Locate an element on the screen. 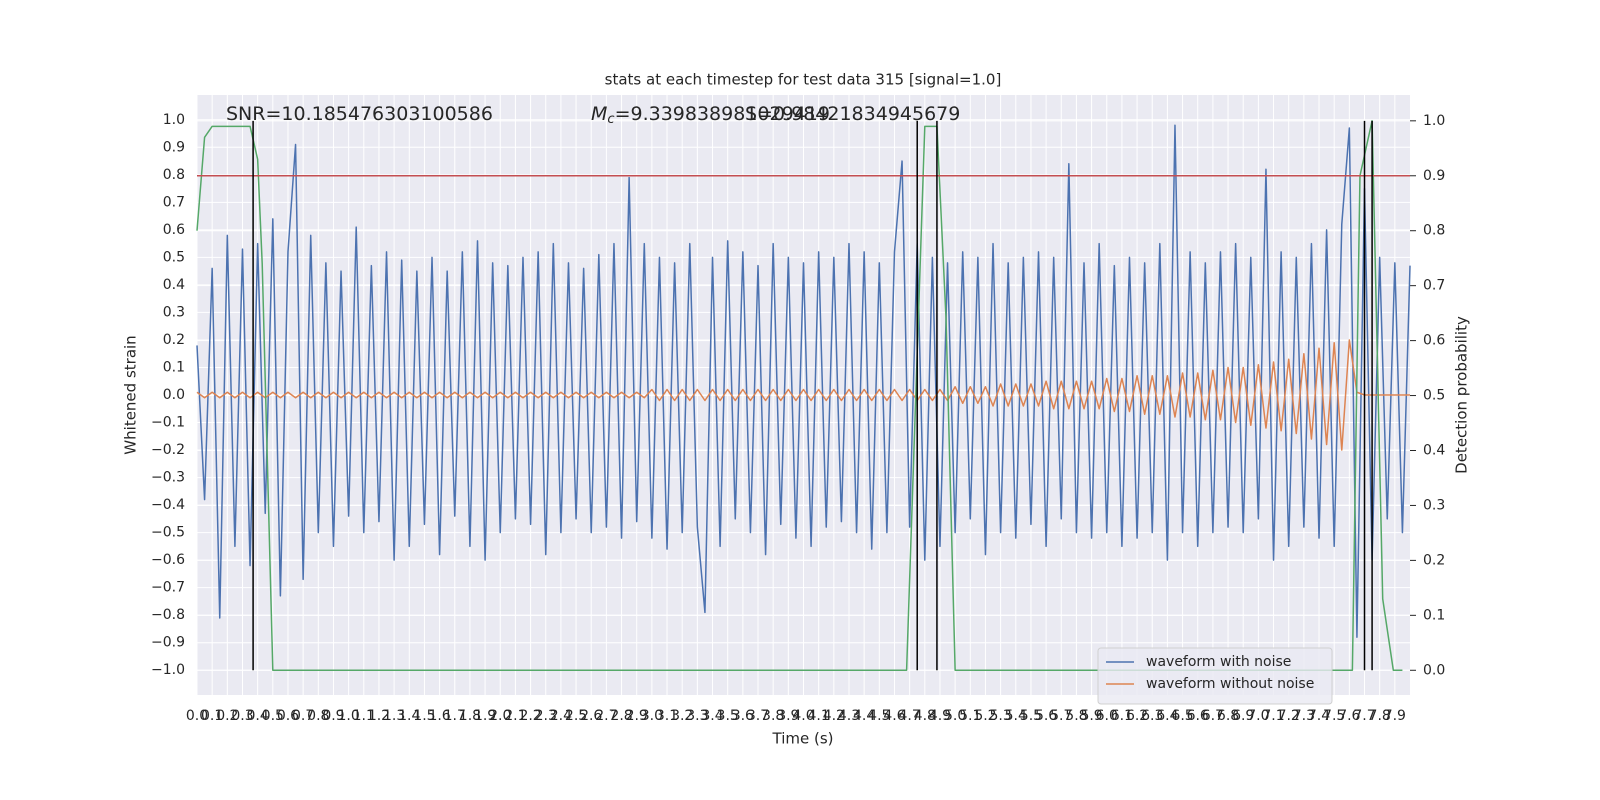 Image resolution: width=1600 pixels, height=800 pixels. y-tick-label: 0.7 is located at coordinates (174, 202).